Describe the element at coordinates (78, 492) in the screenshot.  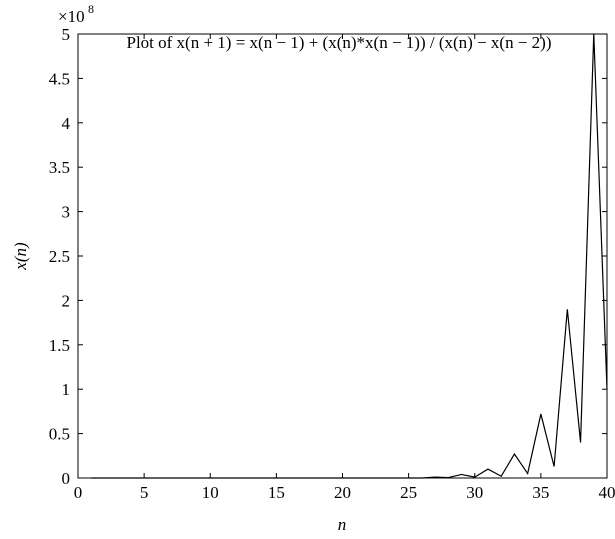
I see `x-tick-label: 0` at that location.